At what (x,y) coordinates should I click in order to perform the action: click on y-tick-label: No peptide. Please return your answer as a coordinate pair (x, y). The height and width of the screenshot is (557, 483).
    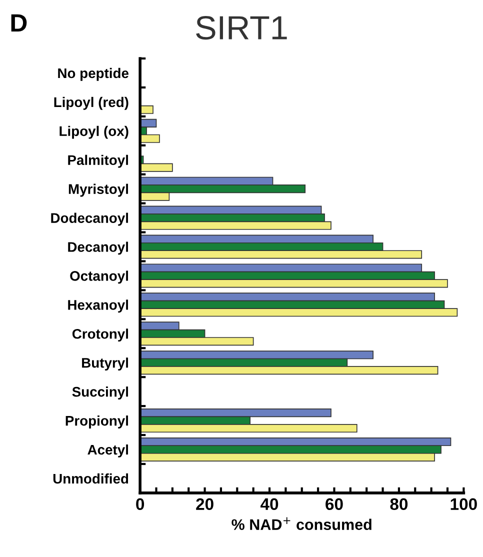
    Looking at the image, I should click on (93, 74).